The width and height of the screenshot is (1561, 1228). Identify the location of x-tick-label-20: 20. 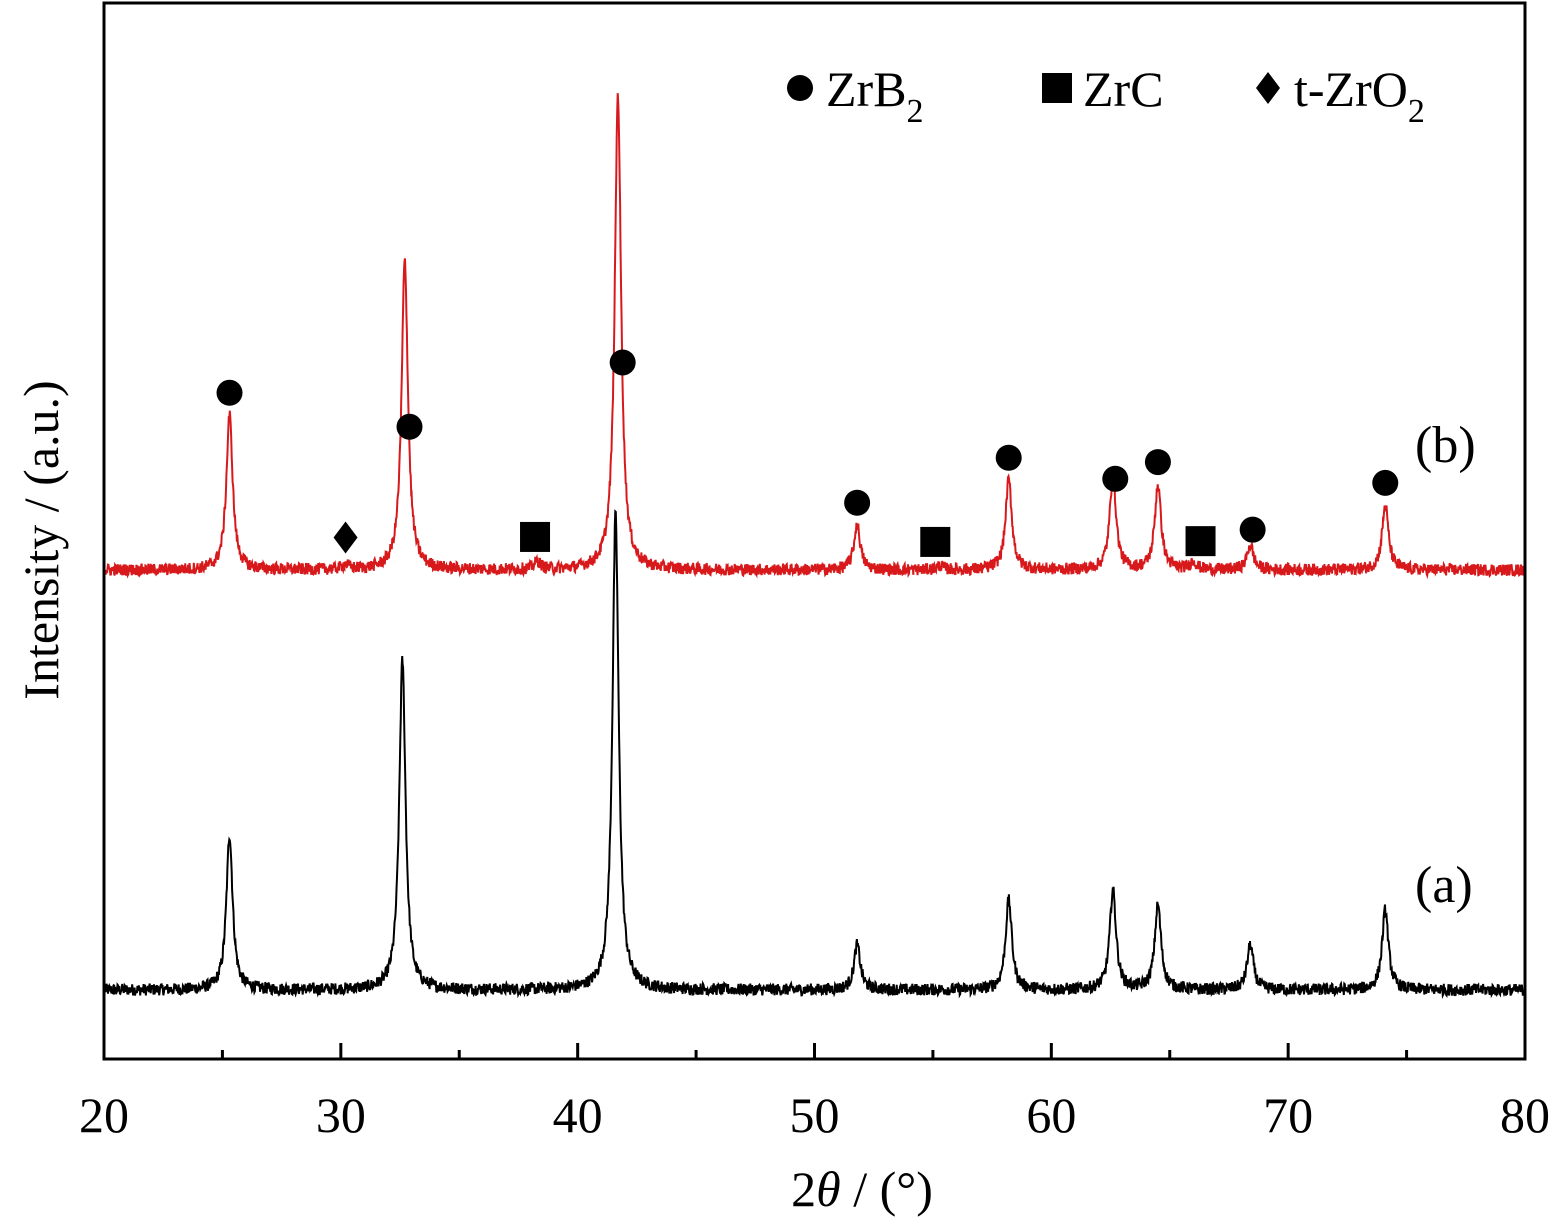
(104, 1115).